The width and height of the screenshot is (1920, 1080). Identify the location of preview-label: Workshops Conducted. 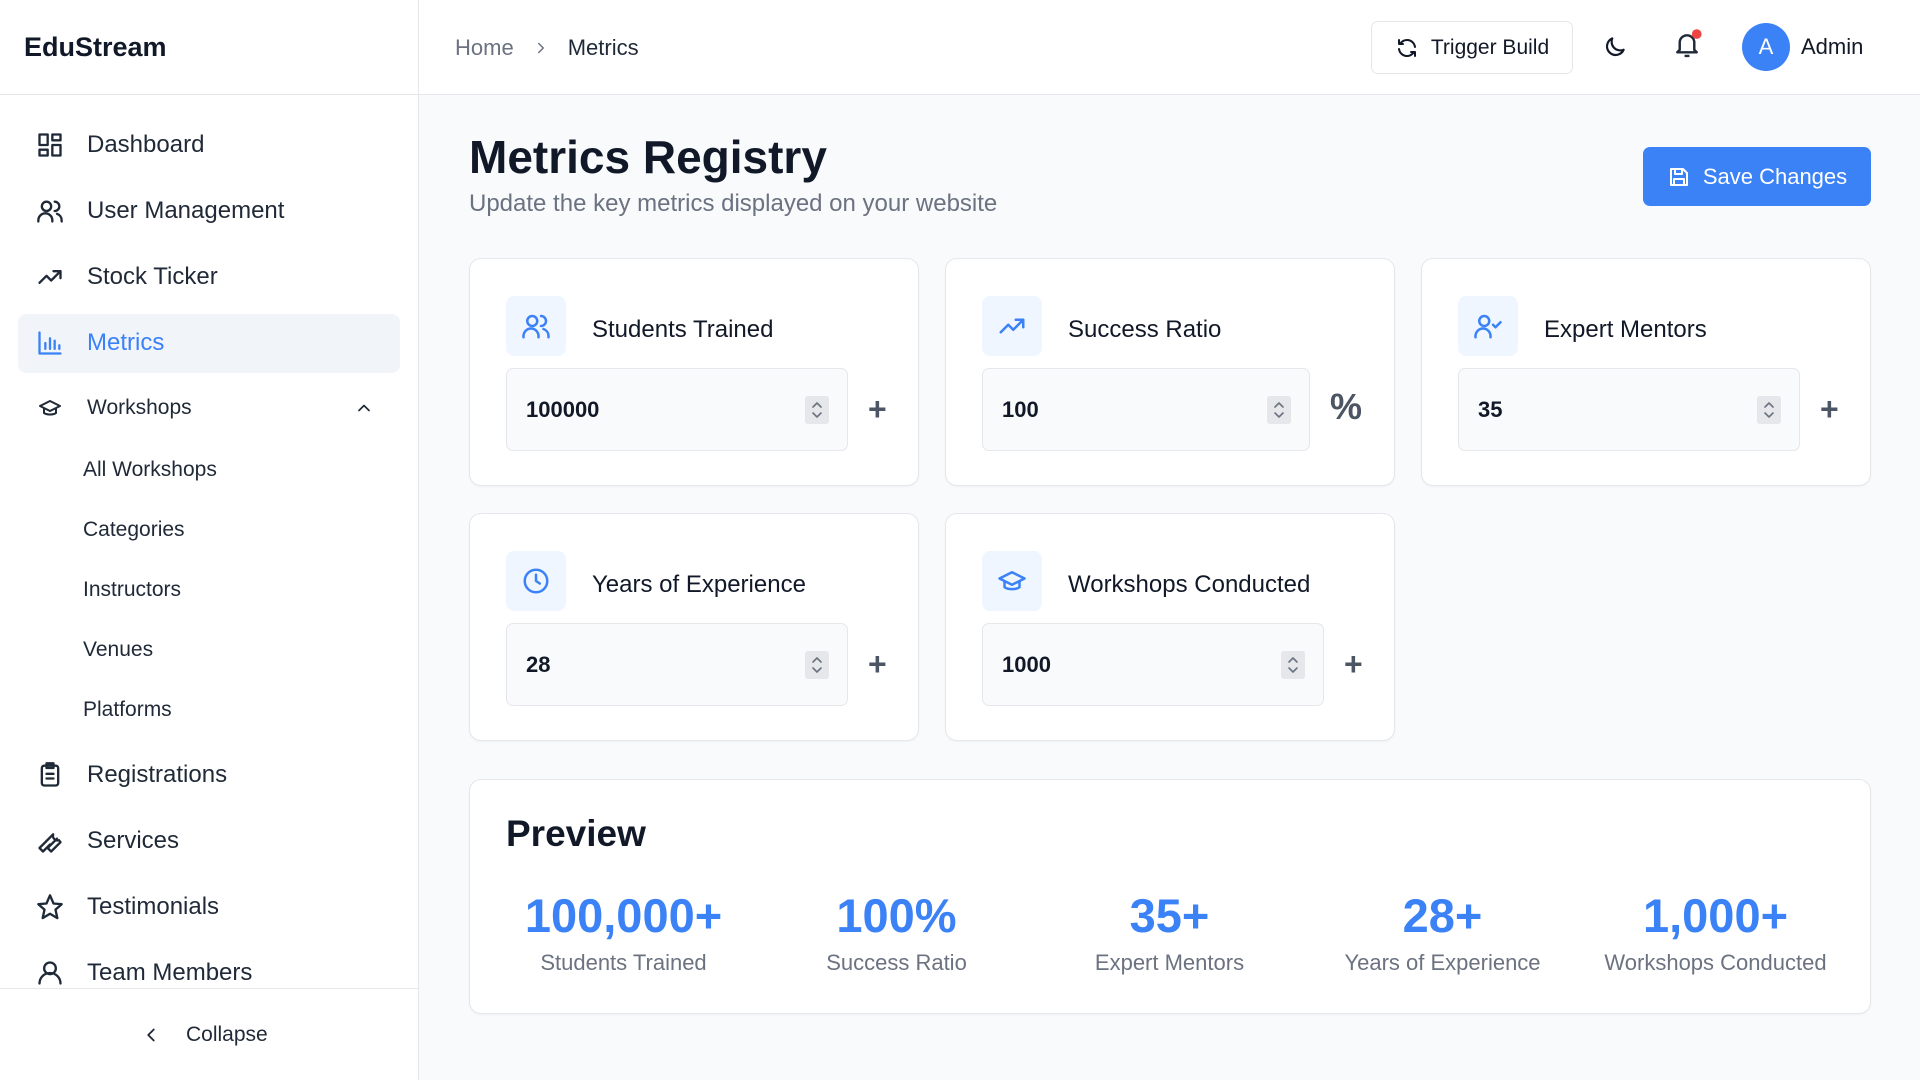
(1715, 962).